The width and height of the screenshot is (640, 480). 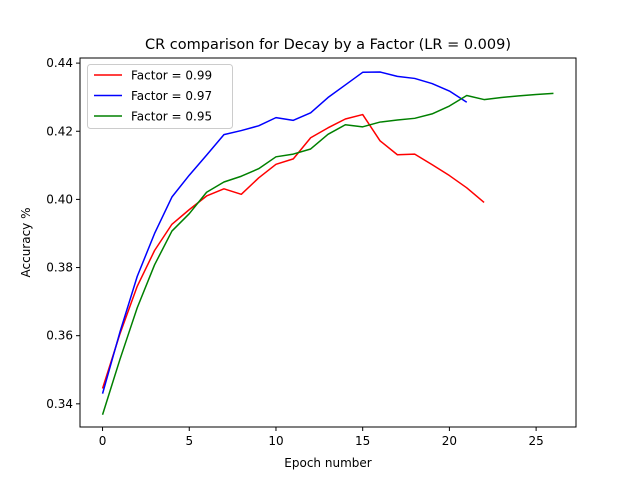 I want to click on legend-label-1: Factor = 0.99, so click(x=171, y=76).